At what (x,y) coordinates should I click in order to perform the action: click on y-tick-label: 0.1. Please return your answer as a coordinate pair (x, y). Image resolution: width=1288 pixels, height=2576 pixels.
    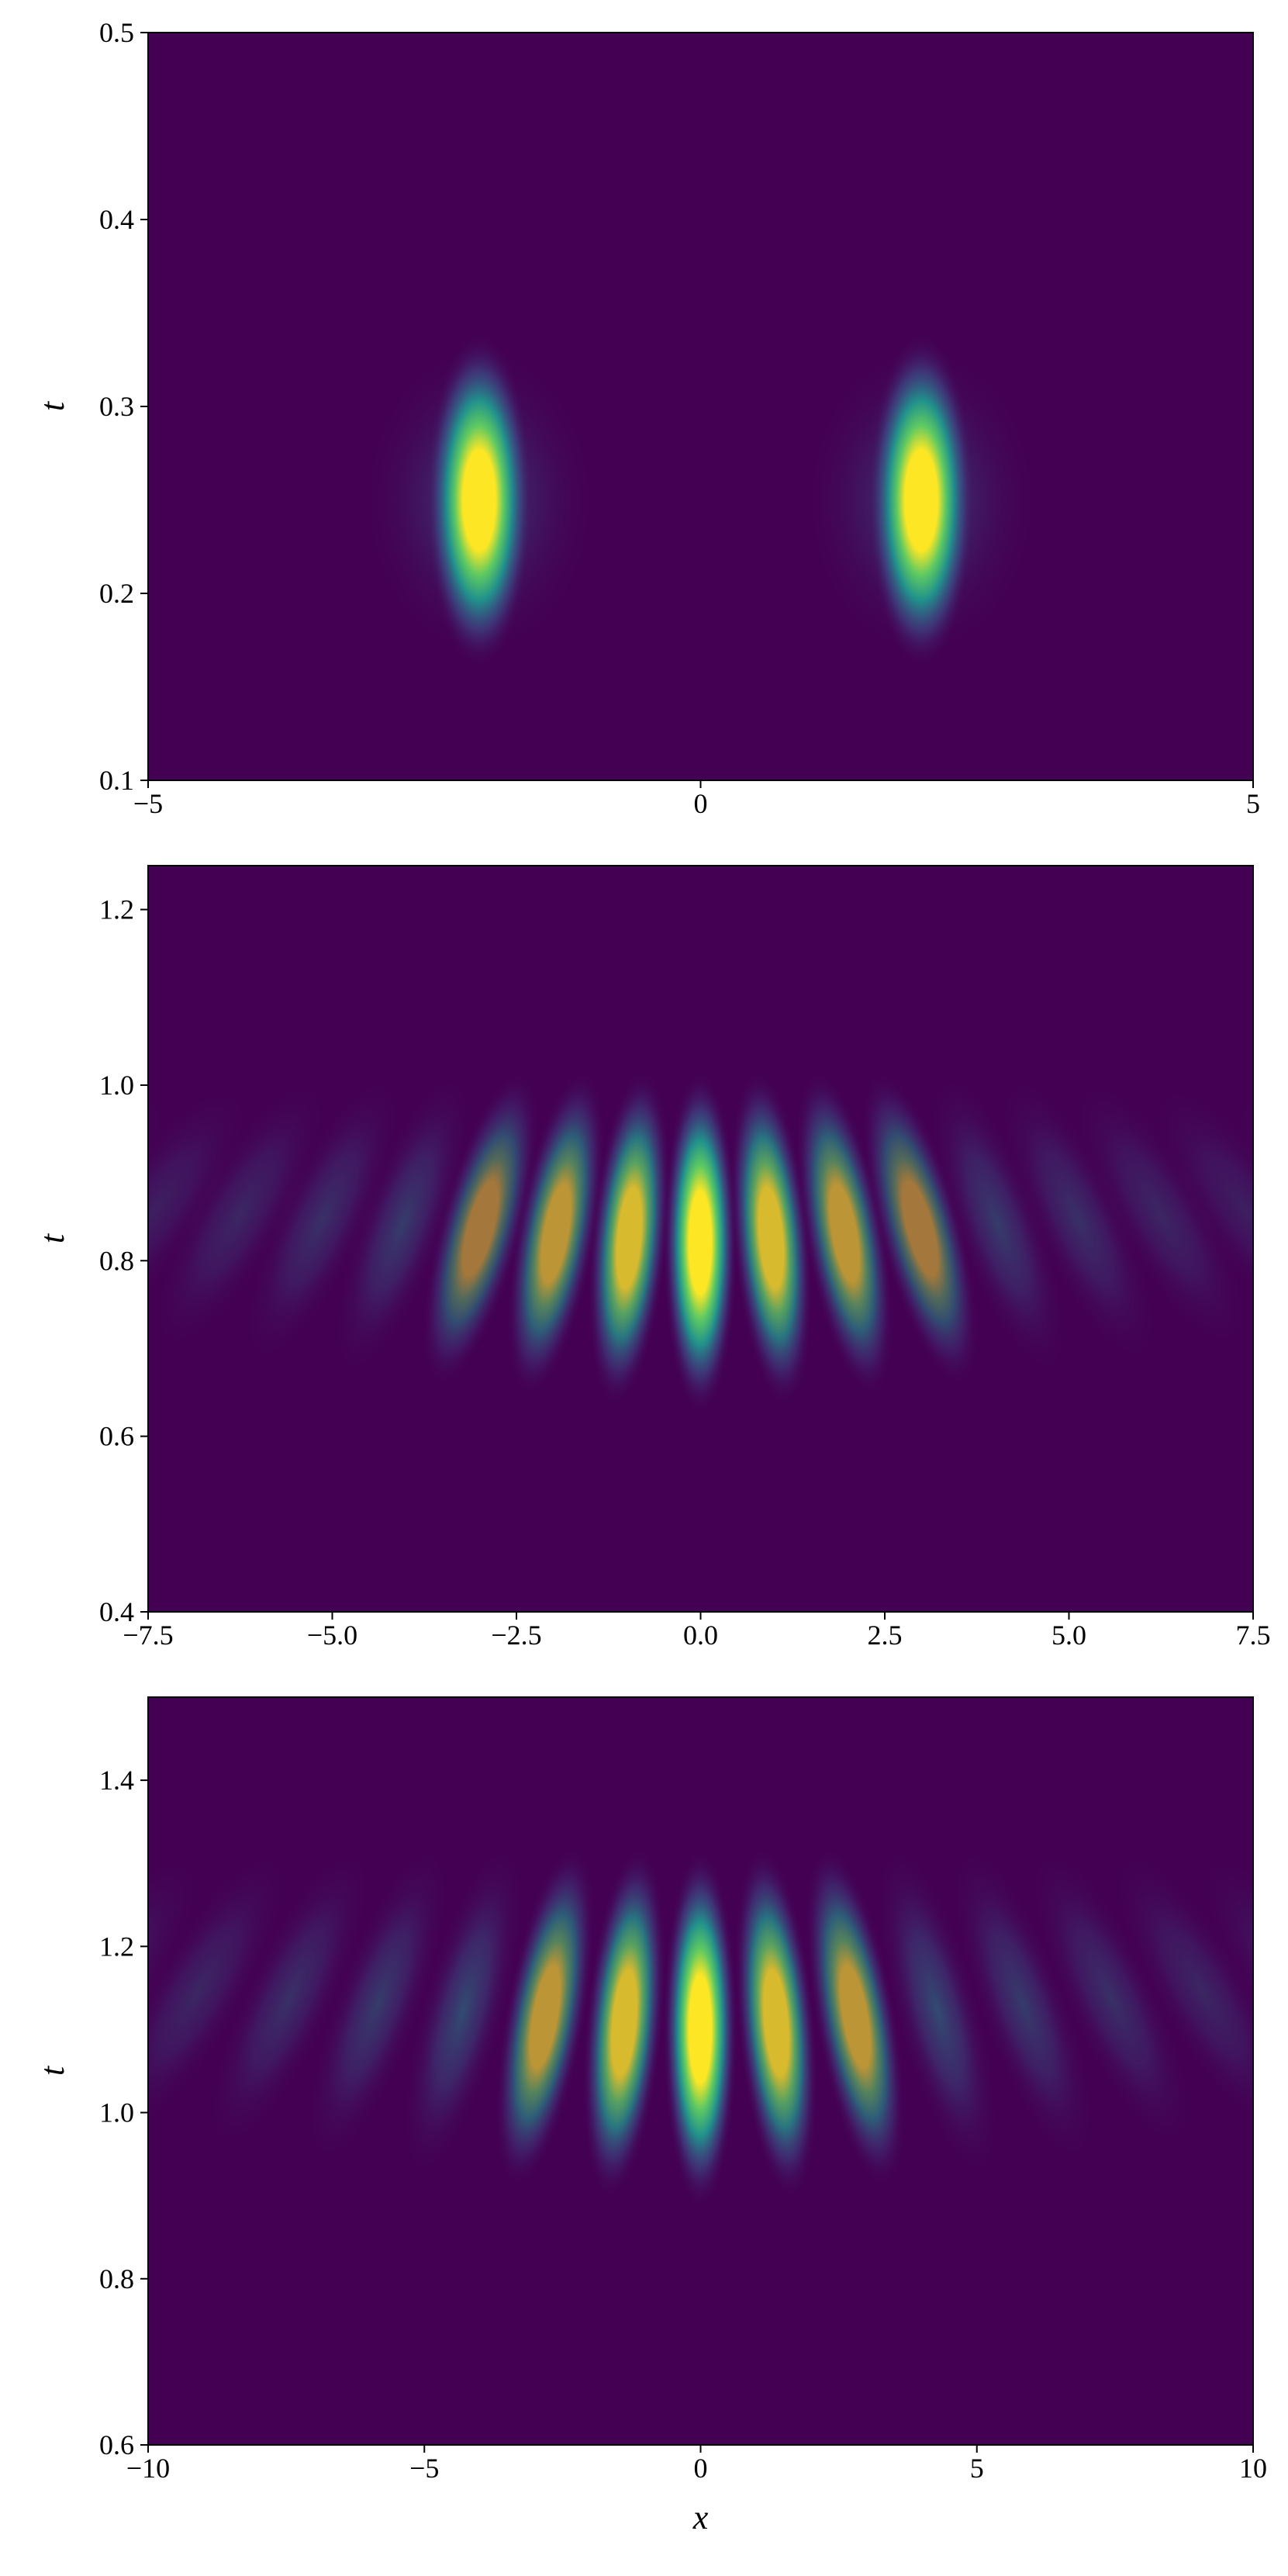
    Looking at the image, I should click on (117, 780).